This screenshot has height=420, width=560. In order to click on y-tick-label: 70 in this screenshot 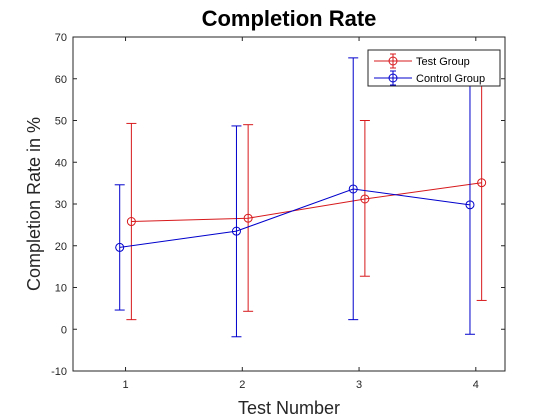, I will do `click(61, 38)`.